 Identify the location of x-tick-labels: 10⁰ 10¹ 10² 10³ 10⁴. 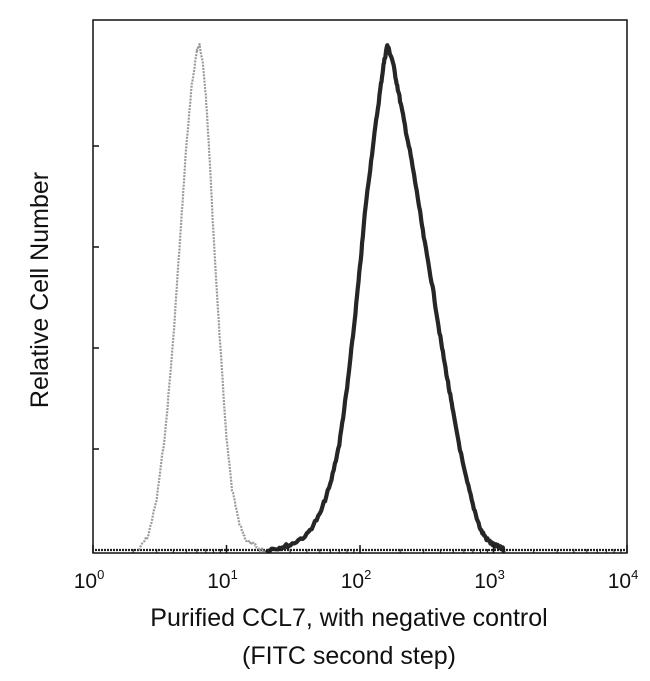
(356, 580).